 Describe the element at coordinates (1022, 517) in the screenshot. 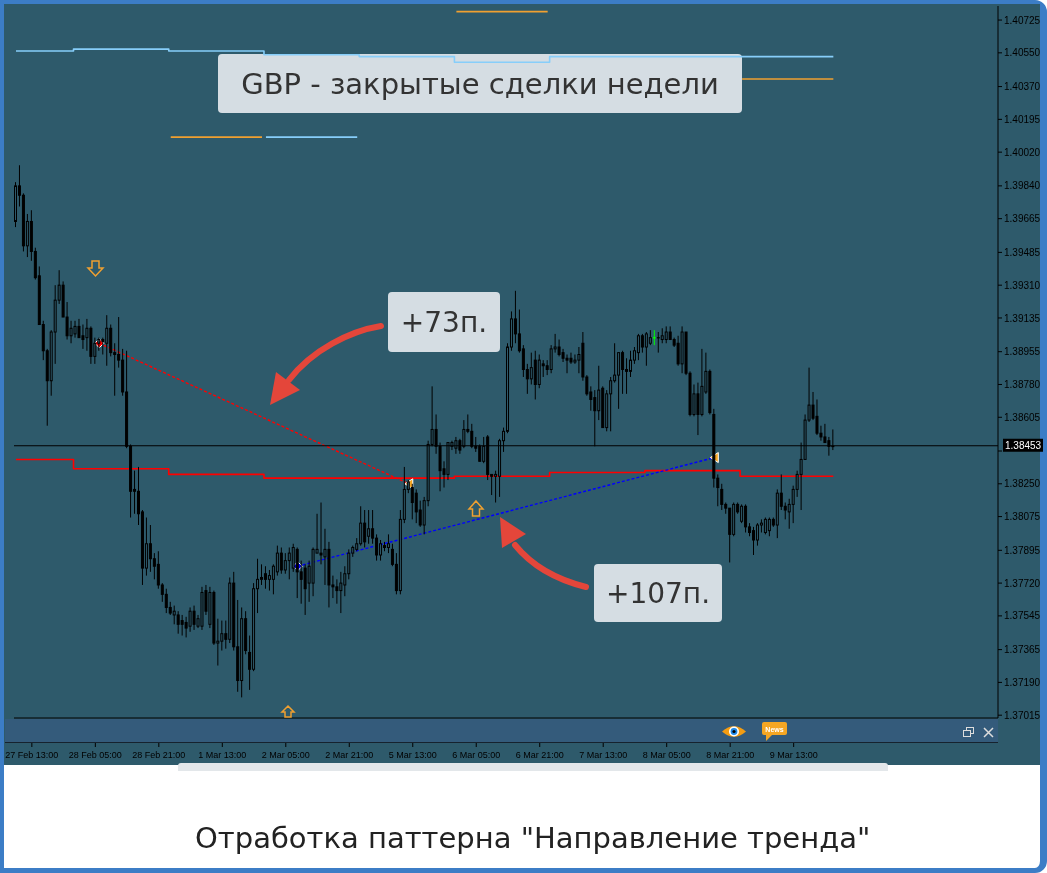

I see `y-tick-label: 1.38075` at that location.